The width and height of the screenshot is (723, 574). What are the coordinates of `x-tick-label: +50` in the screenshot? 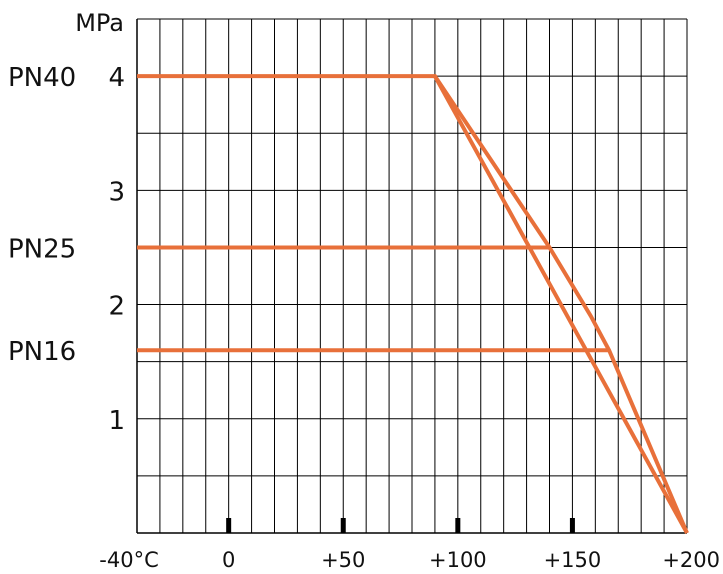 It's located at (343, 560).